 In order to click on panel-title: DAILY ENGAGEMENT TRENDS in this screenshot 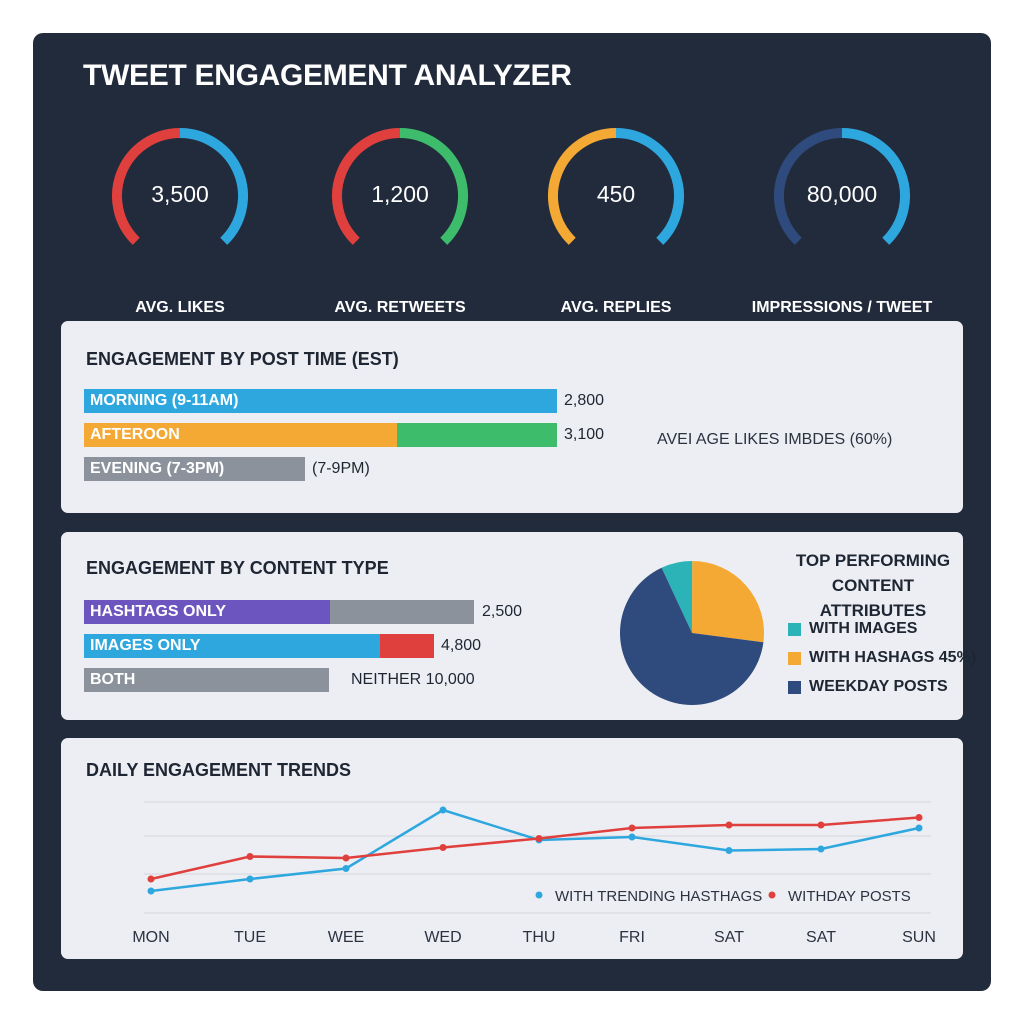, I will do `click(219, 770)`.